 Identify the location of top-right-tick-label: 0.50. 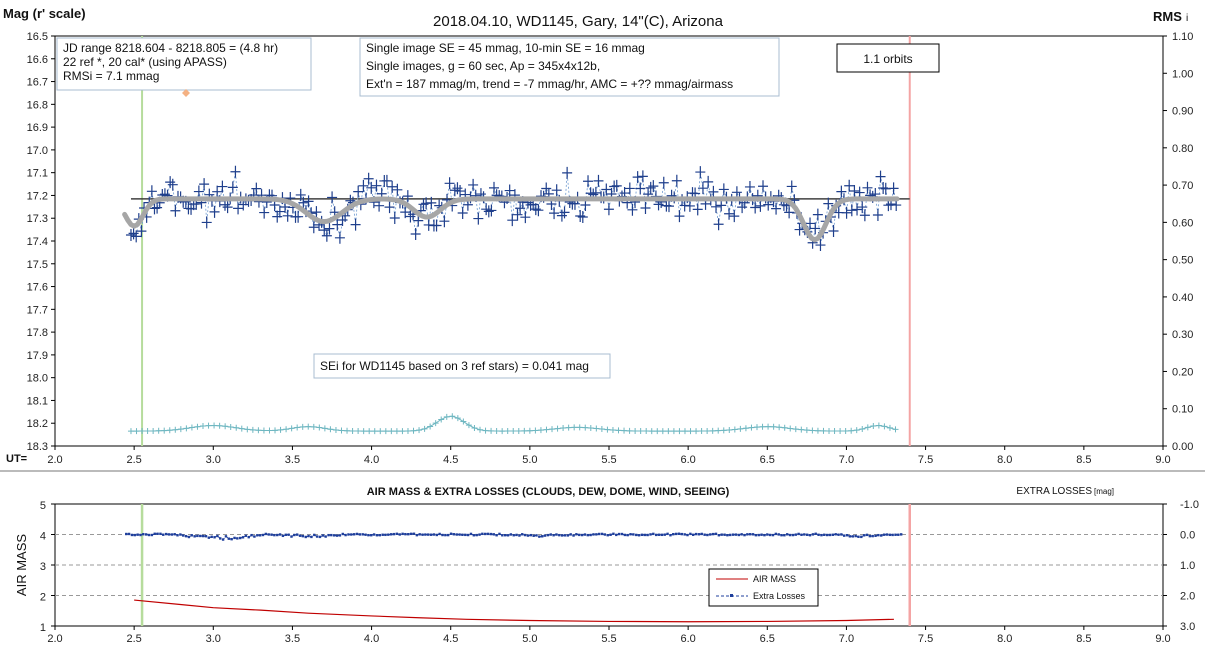
(1182, 261).